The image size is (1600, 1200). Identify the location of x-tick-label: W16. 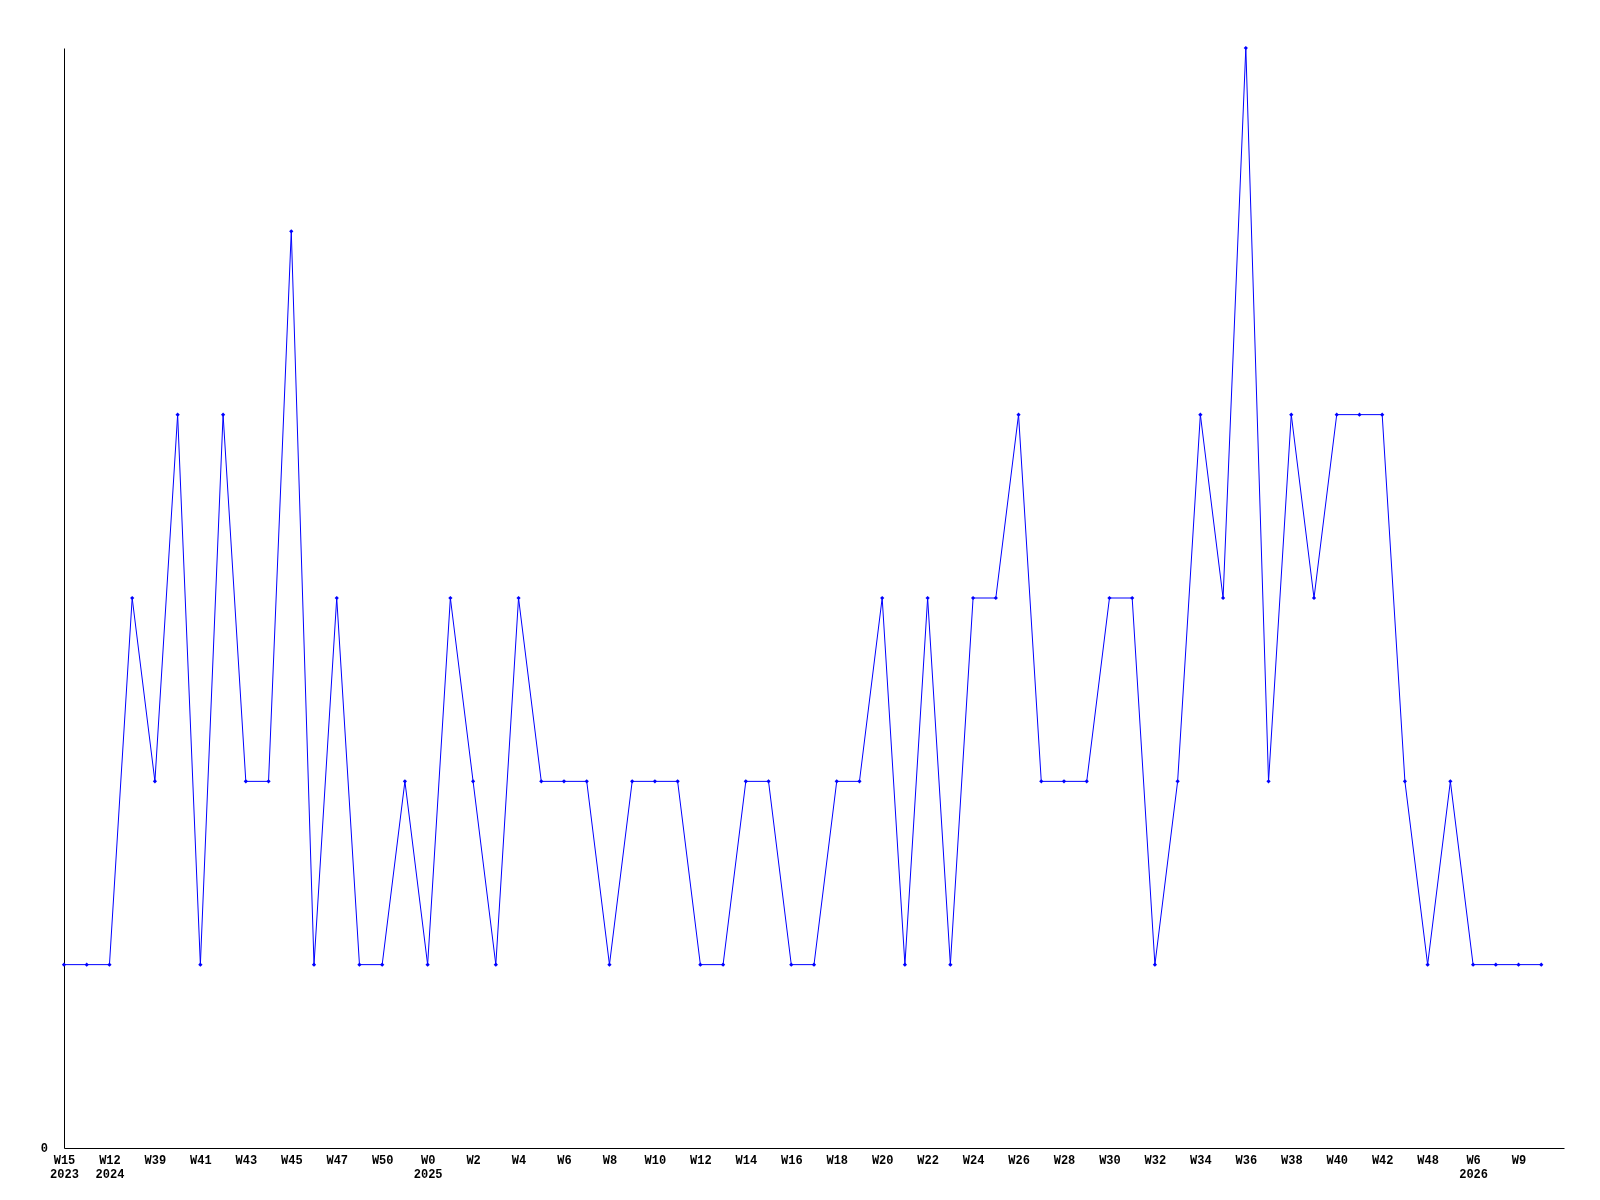
(791, 1160).